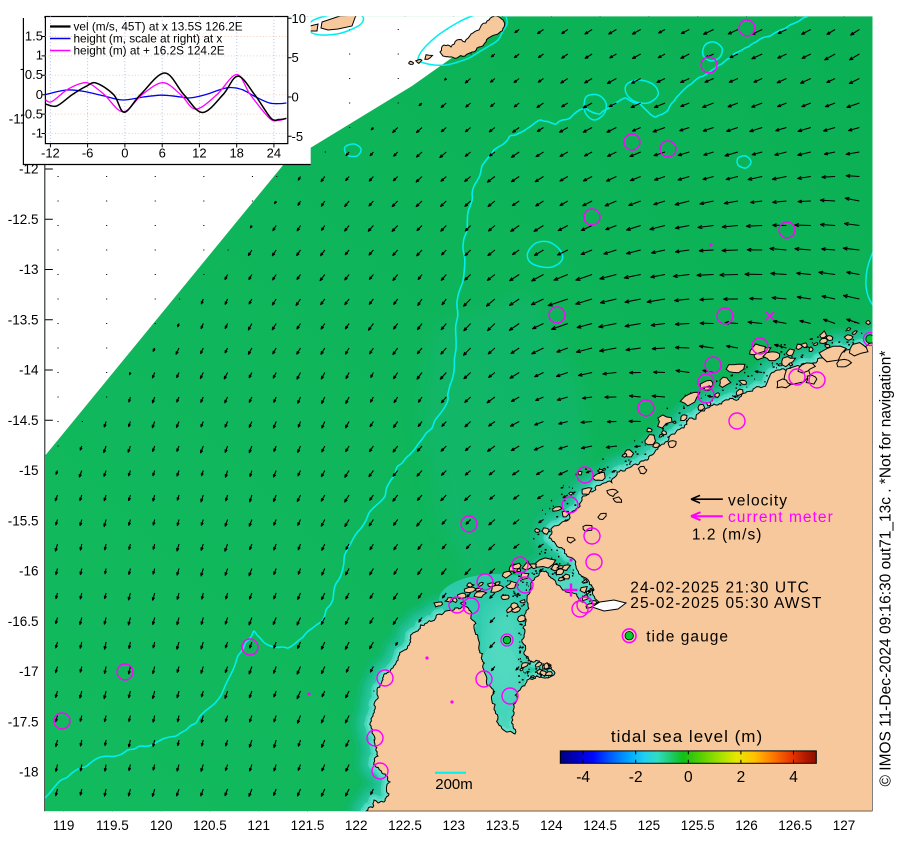 Image resolution: width=900 pixels, height=846 pixels. I want to click on svg-text: 123.5, so click(503, 825).